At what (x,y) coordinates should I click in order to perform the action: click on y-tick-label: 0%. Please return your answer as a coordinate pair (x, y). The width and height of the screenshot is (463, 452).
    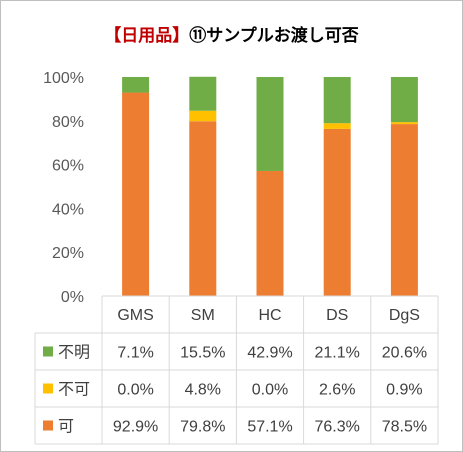
    Looking at the image, I should click on (72, 297).